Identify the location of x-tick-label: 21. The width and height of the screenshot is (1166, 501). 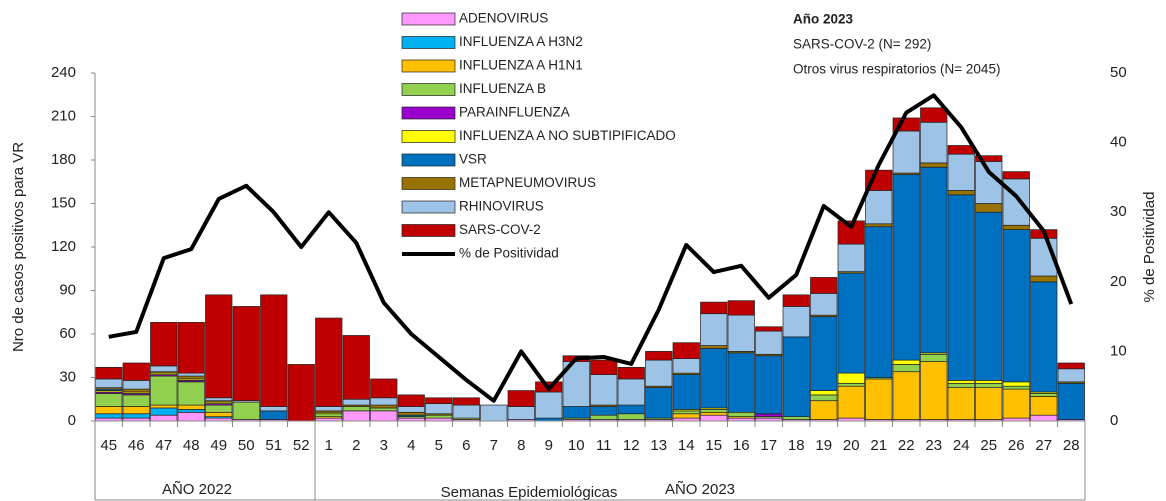
(878, 445).